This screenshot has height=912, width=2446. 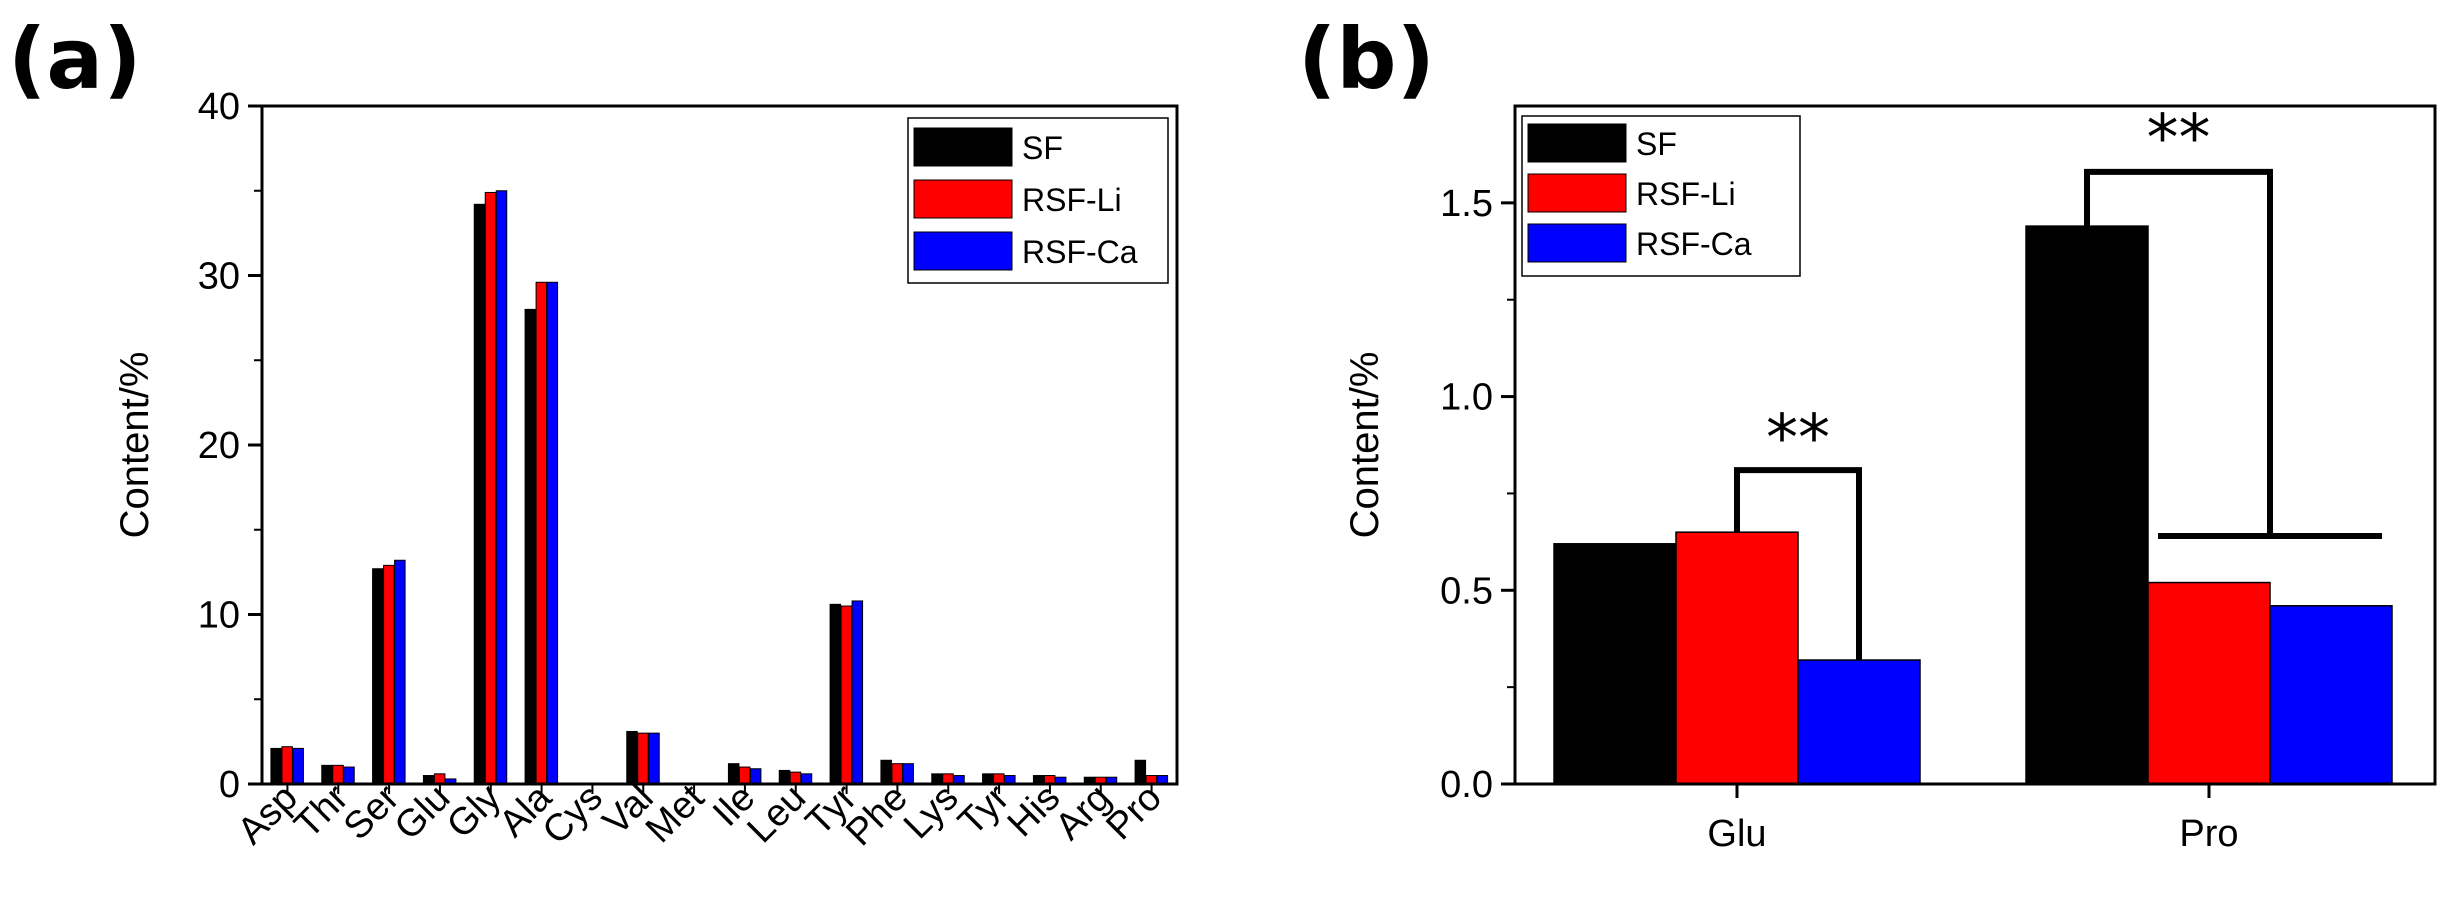 What do you see at coordinates (1798, 564) in the screenshot?
I see `significance-bracket-glu` at bounding box center [1798, 564].